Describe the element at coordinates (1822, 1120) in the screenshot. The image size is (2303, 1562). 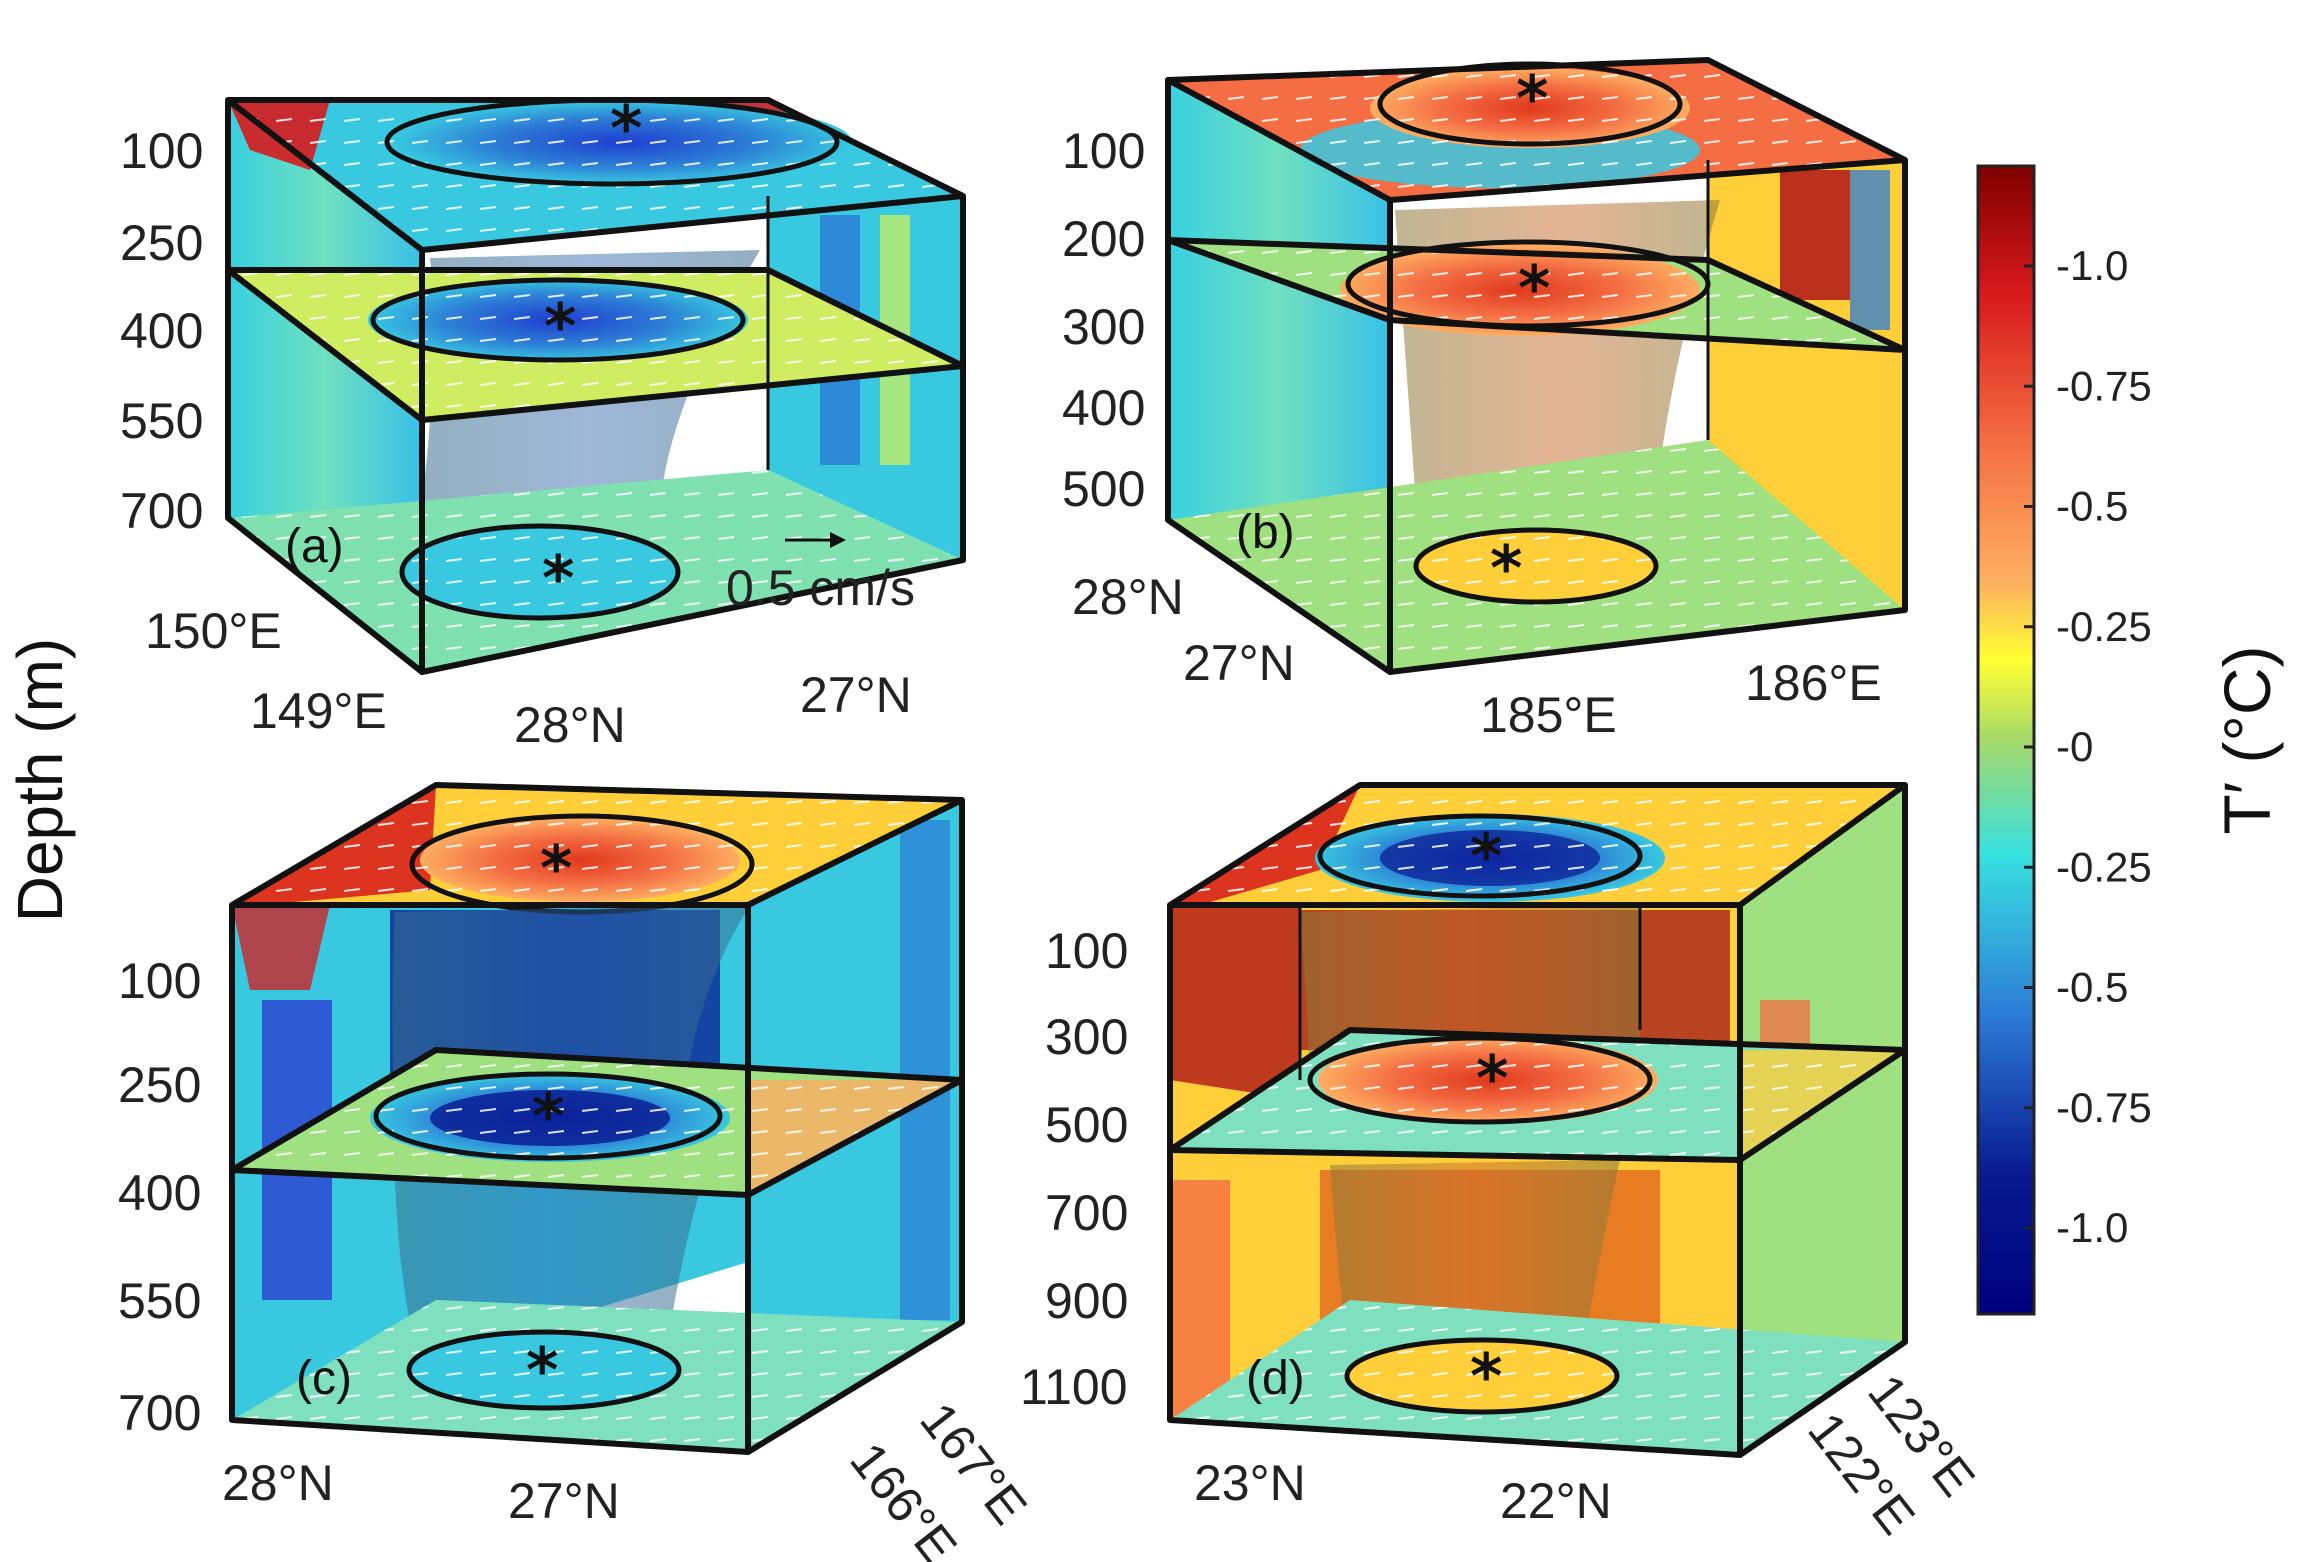
I see `panel-d-right-face` at that location.